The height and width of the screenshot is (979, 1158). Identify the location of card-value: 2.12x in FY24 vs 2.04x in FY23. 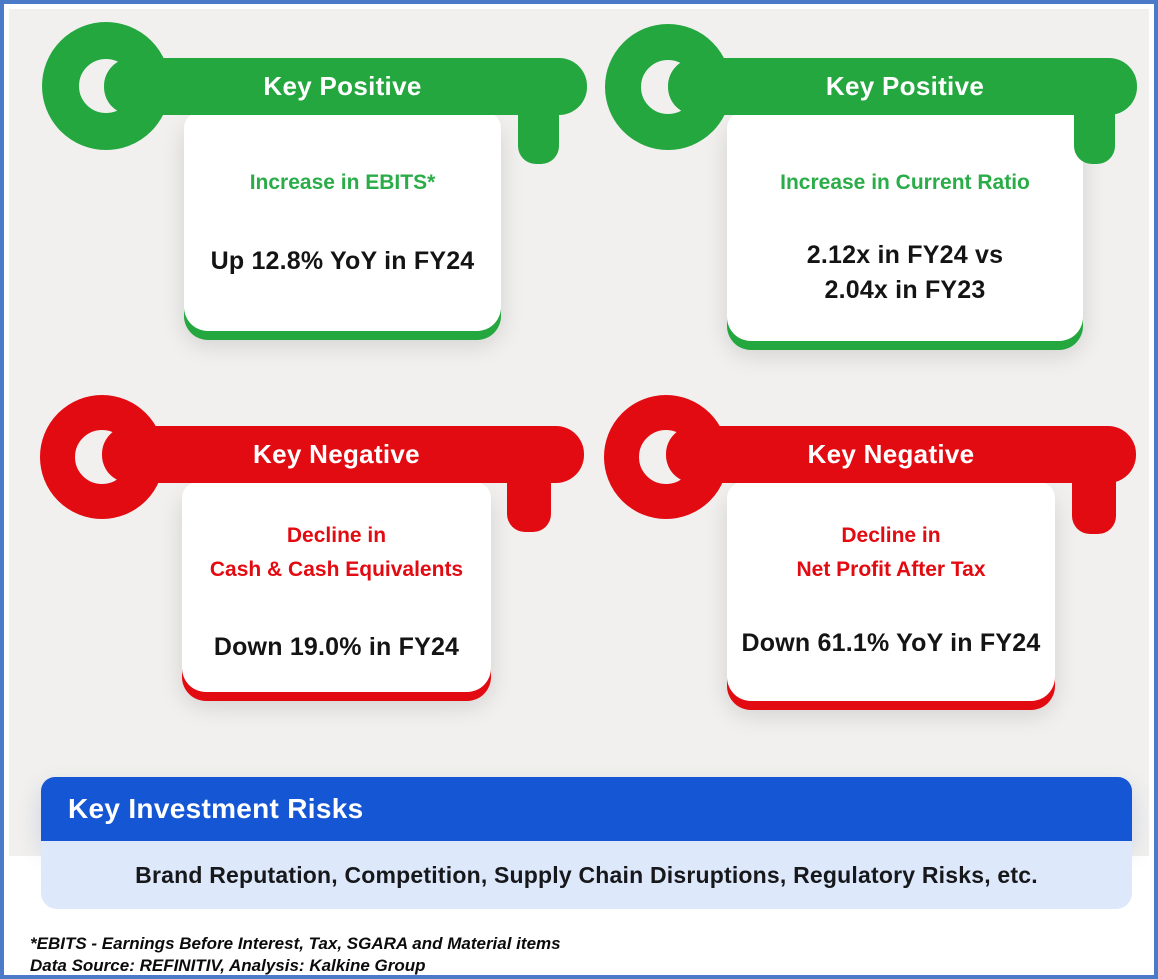
(905, 272).